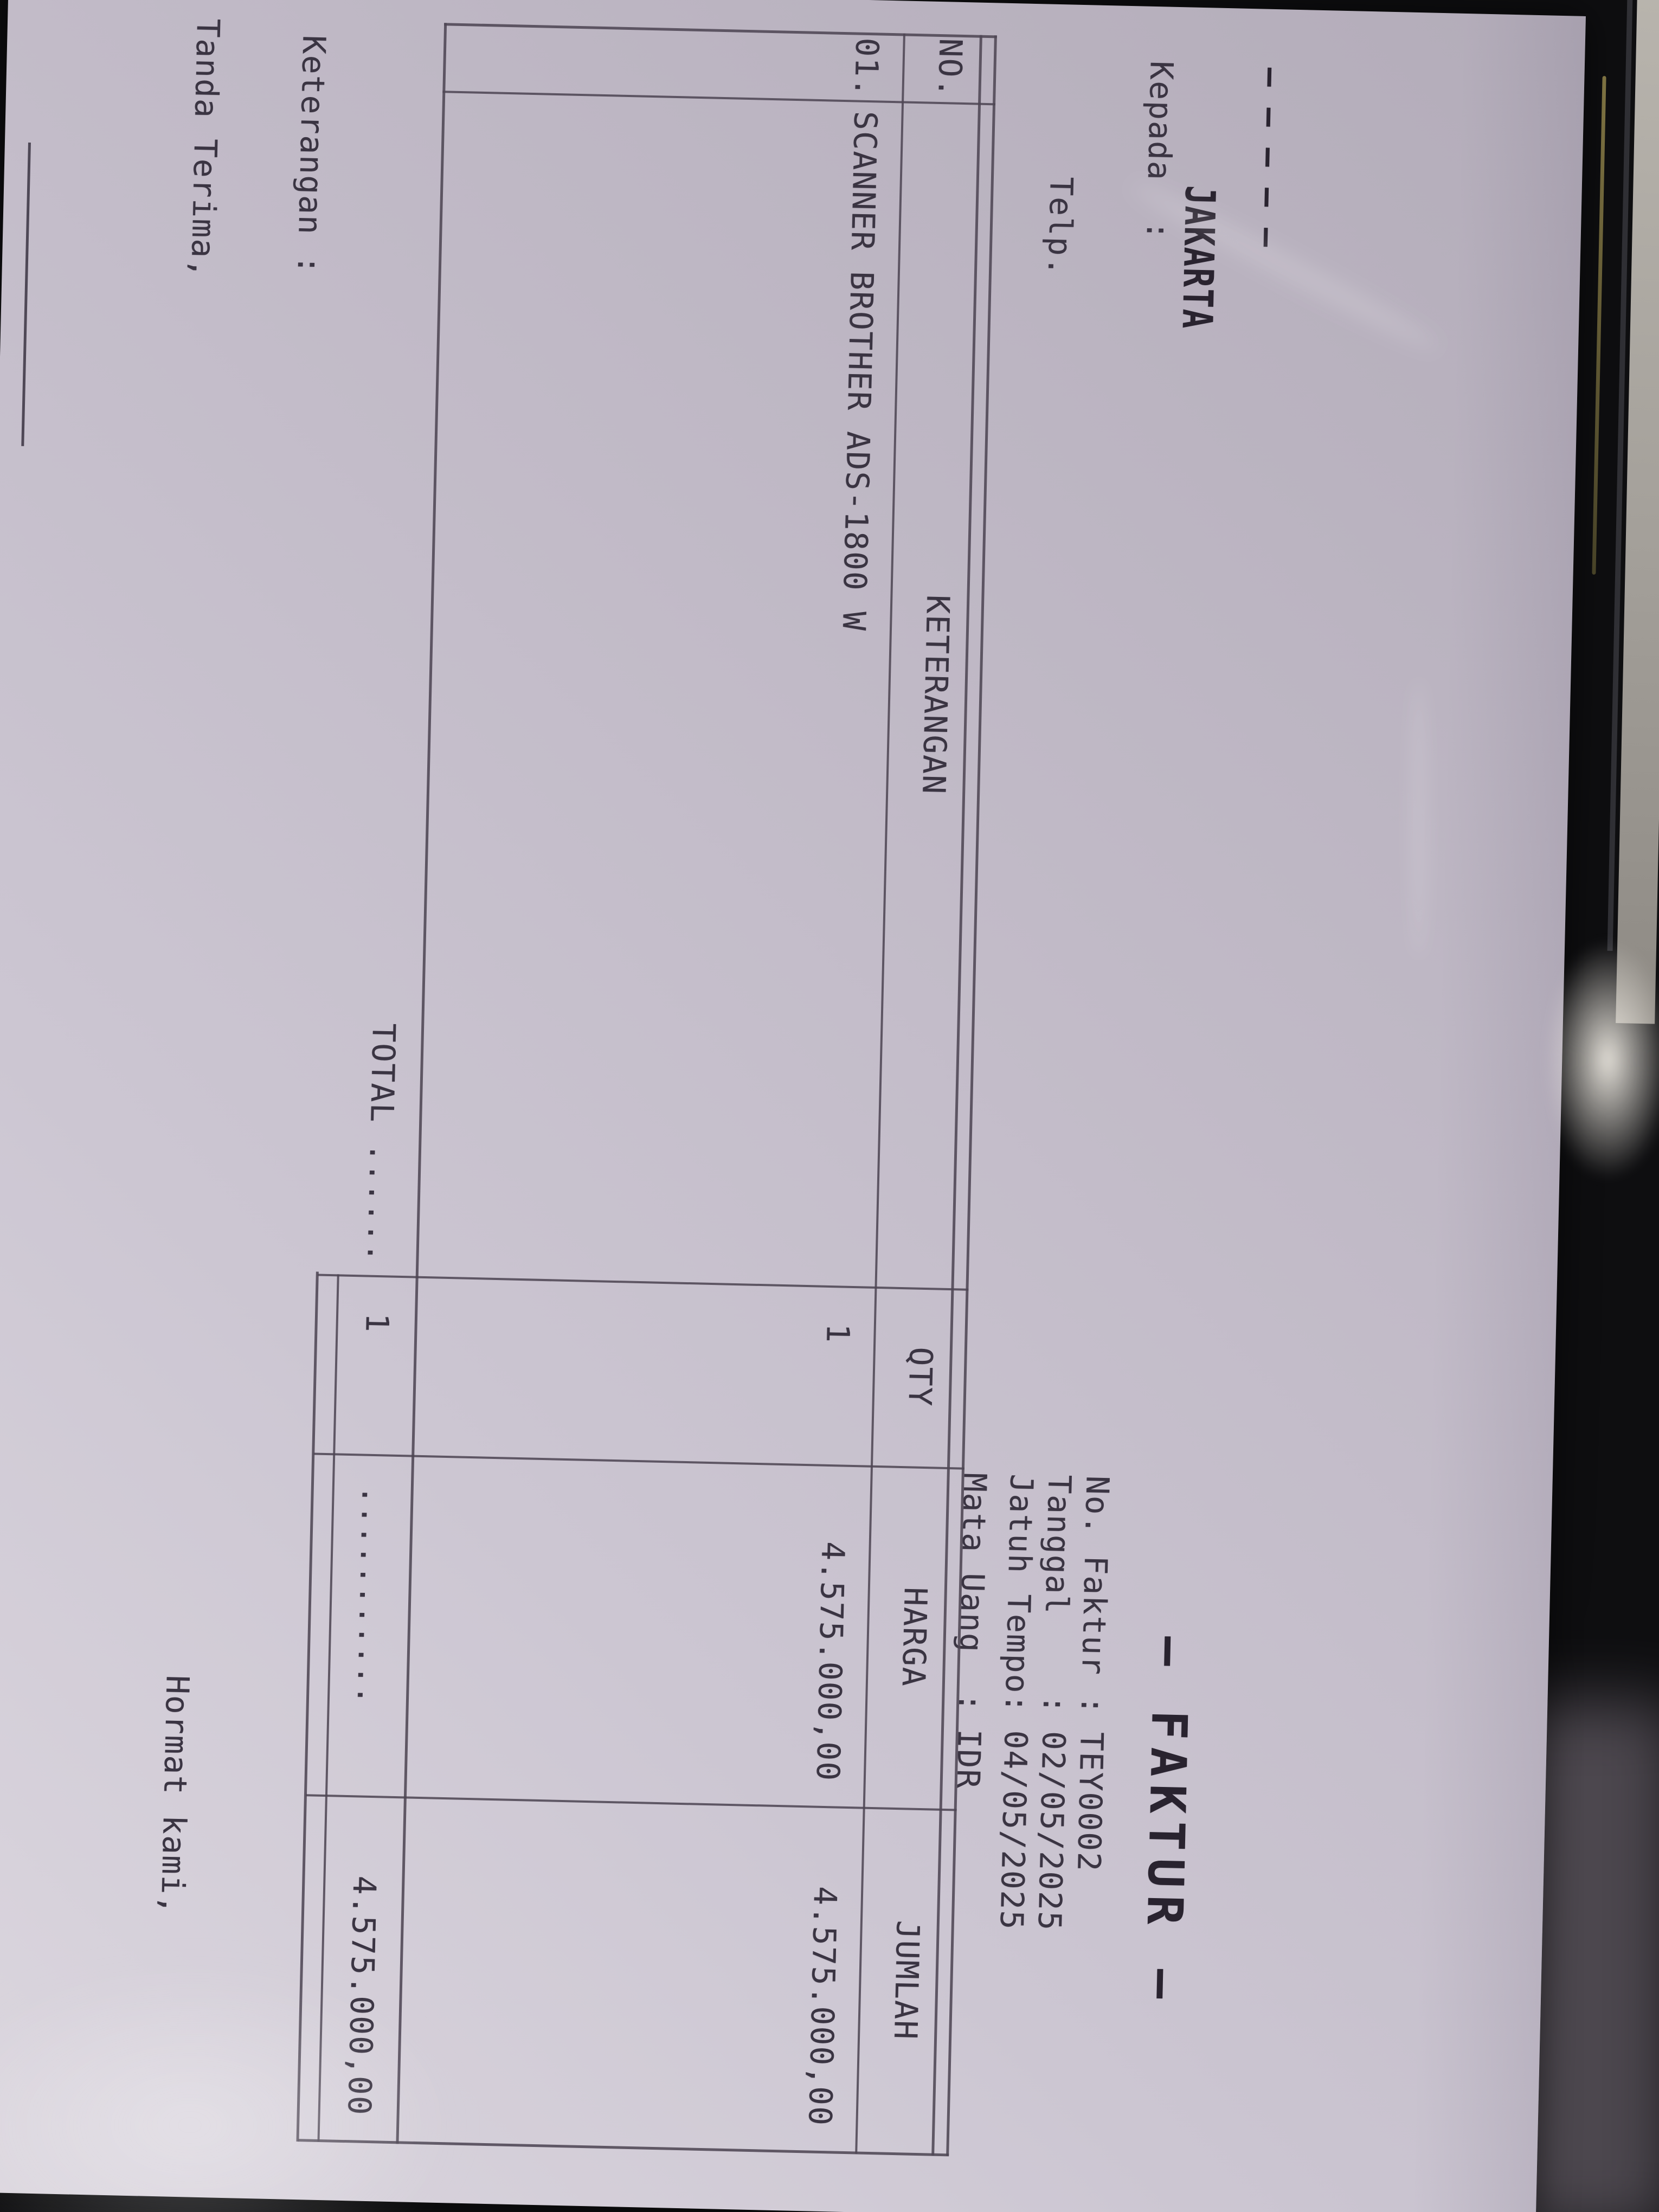  I want to click on item-harga: 4.575.000,00, so click(830, 1661).